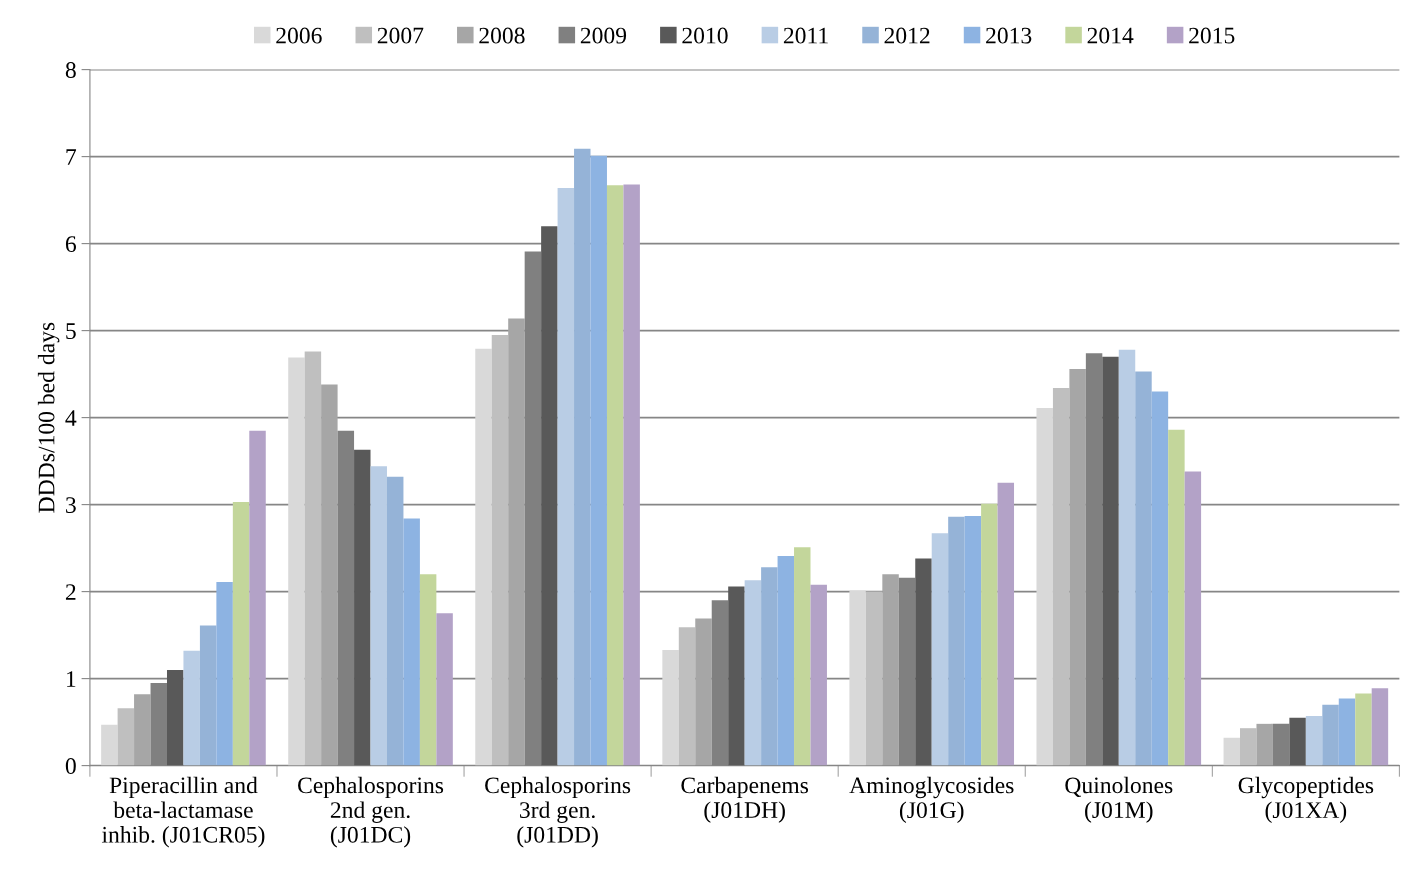 Image resolution: width=1405 pixels, height=870 pixels. What do you see at coordinates (48, 417) in the screenshot?
I see `y-axis-title: DDDs/100 bed days` at bounding box center [48, 417].